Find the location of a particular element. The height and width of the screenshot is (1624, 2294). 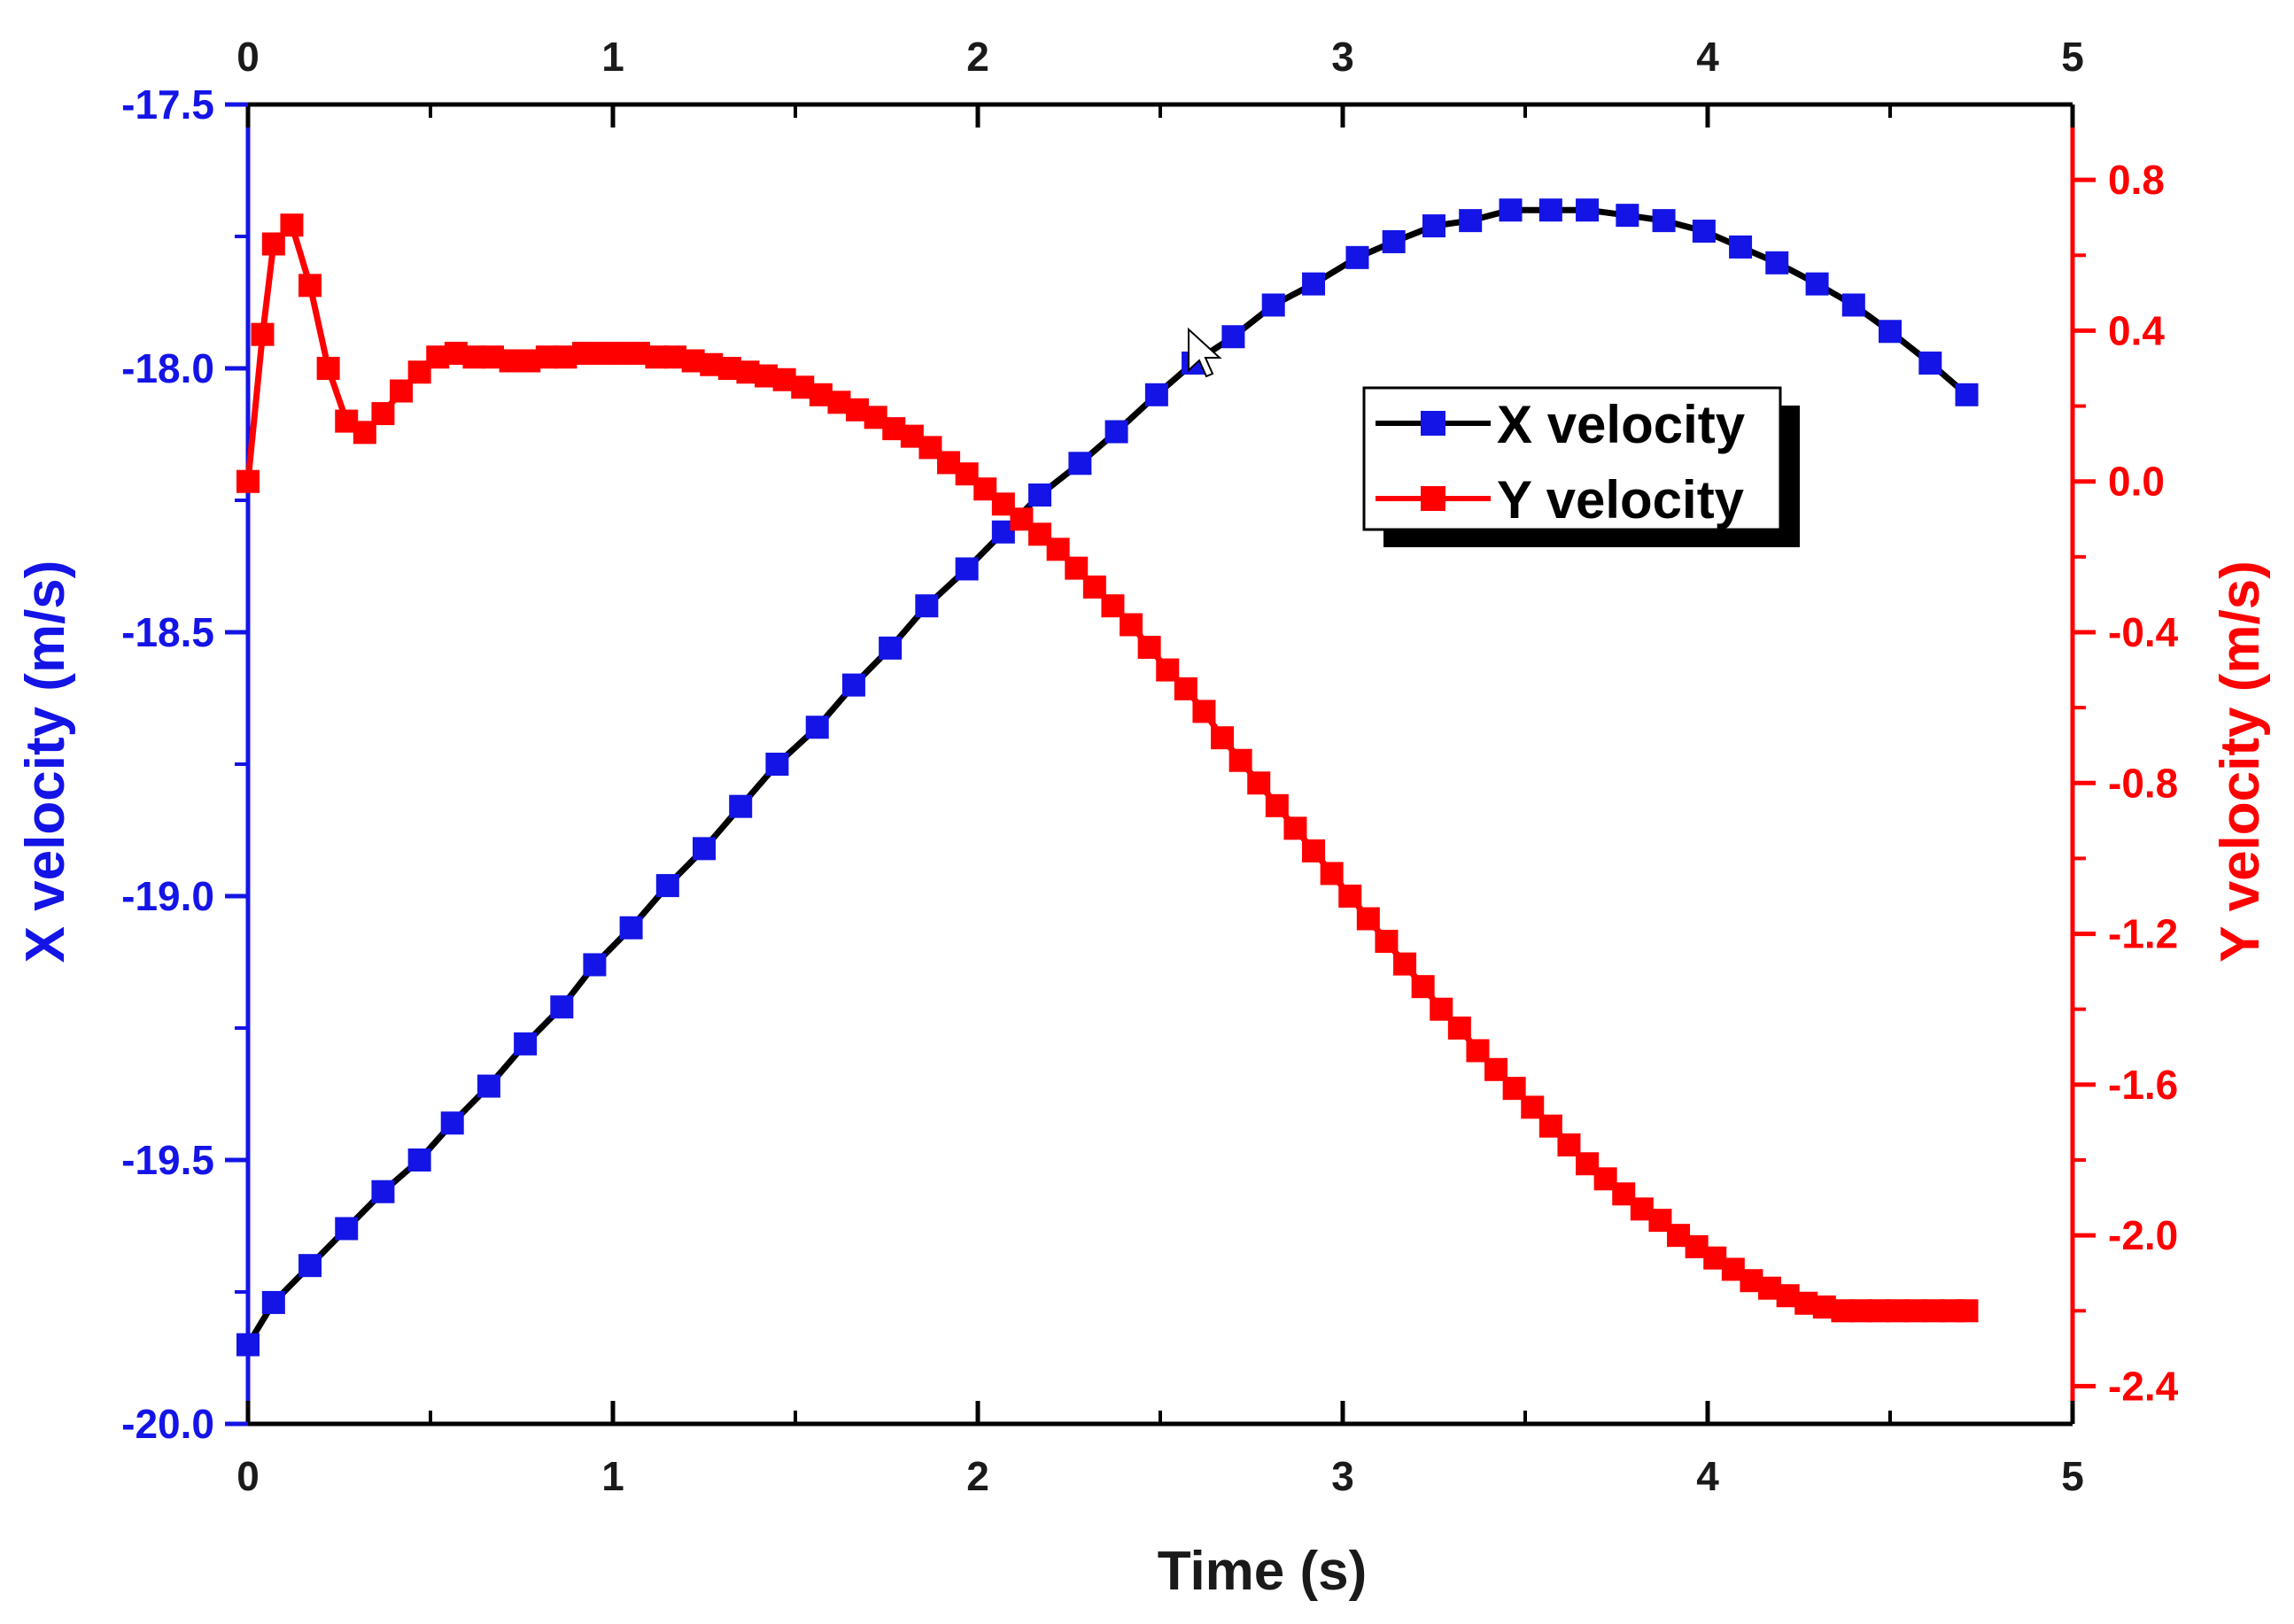

top-tick-label: 4 is located at coordinates (1707, 57).